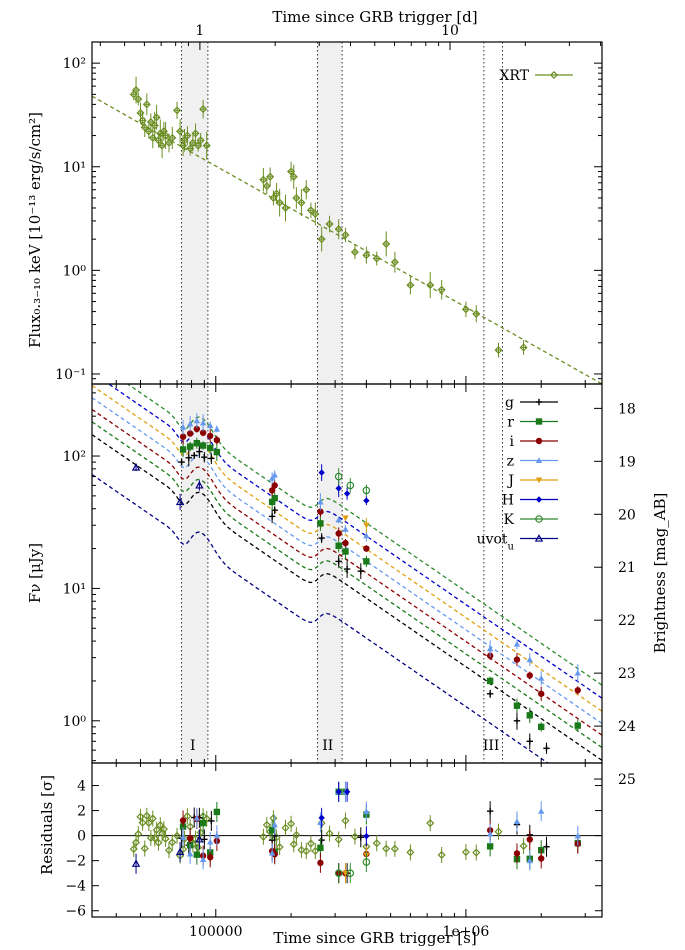  What do you see at coordinates (466, 932) in the screenshot?
I see `x-tick-label: 1e+06` at bounding box center [466, 932].